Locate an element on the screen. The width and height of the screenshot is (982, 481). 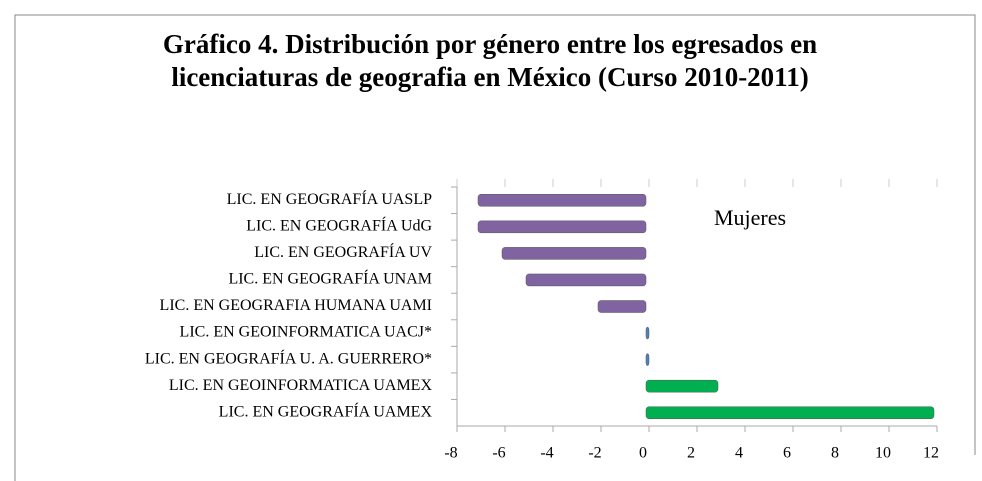
x-tick-label: 6 is located at coordinates (787, 453).